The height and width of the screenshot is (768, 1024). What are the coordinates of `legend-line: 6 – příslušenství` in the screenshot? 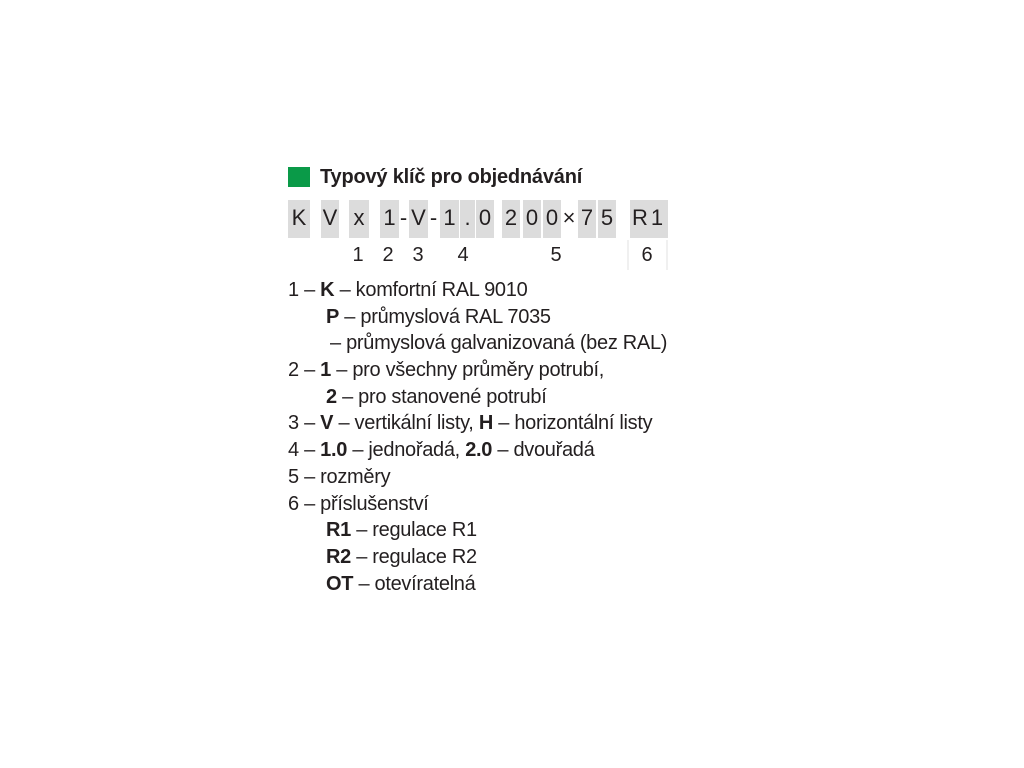 It's located at (477, 504).